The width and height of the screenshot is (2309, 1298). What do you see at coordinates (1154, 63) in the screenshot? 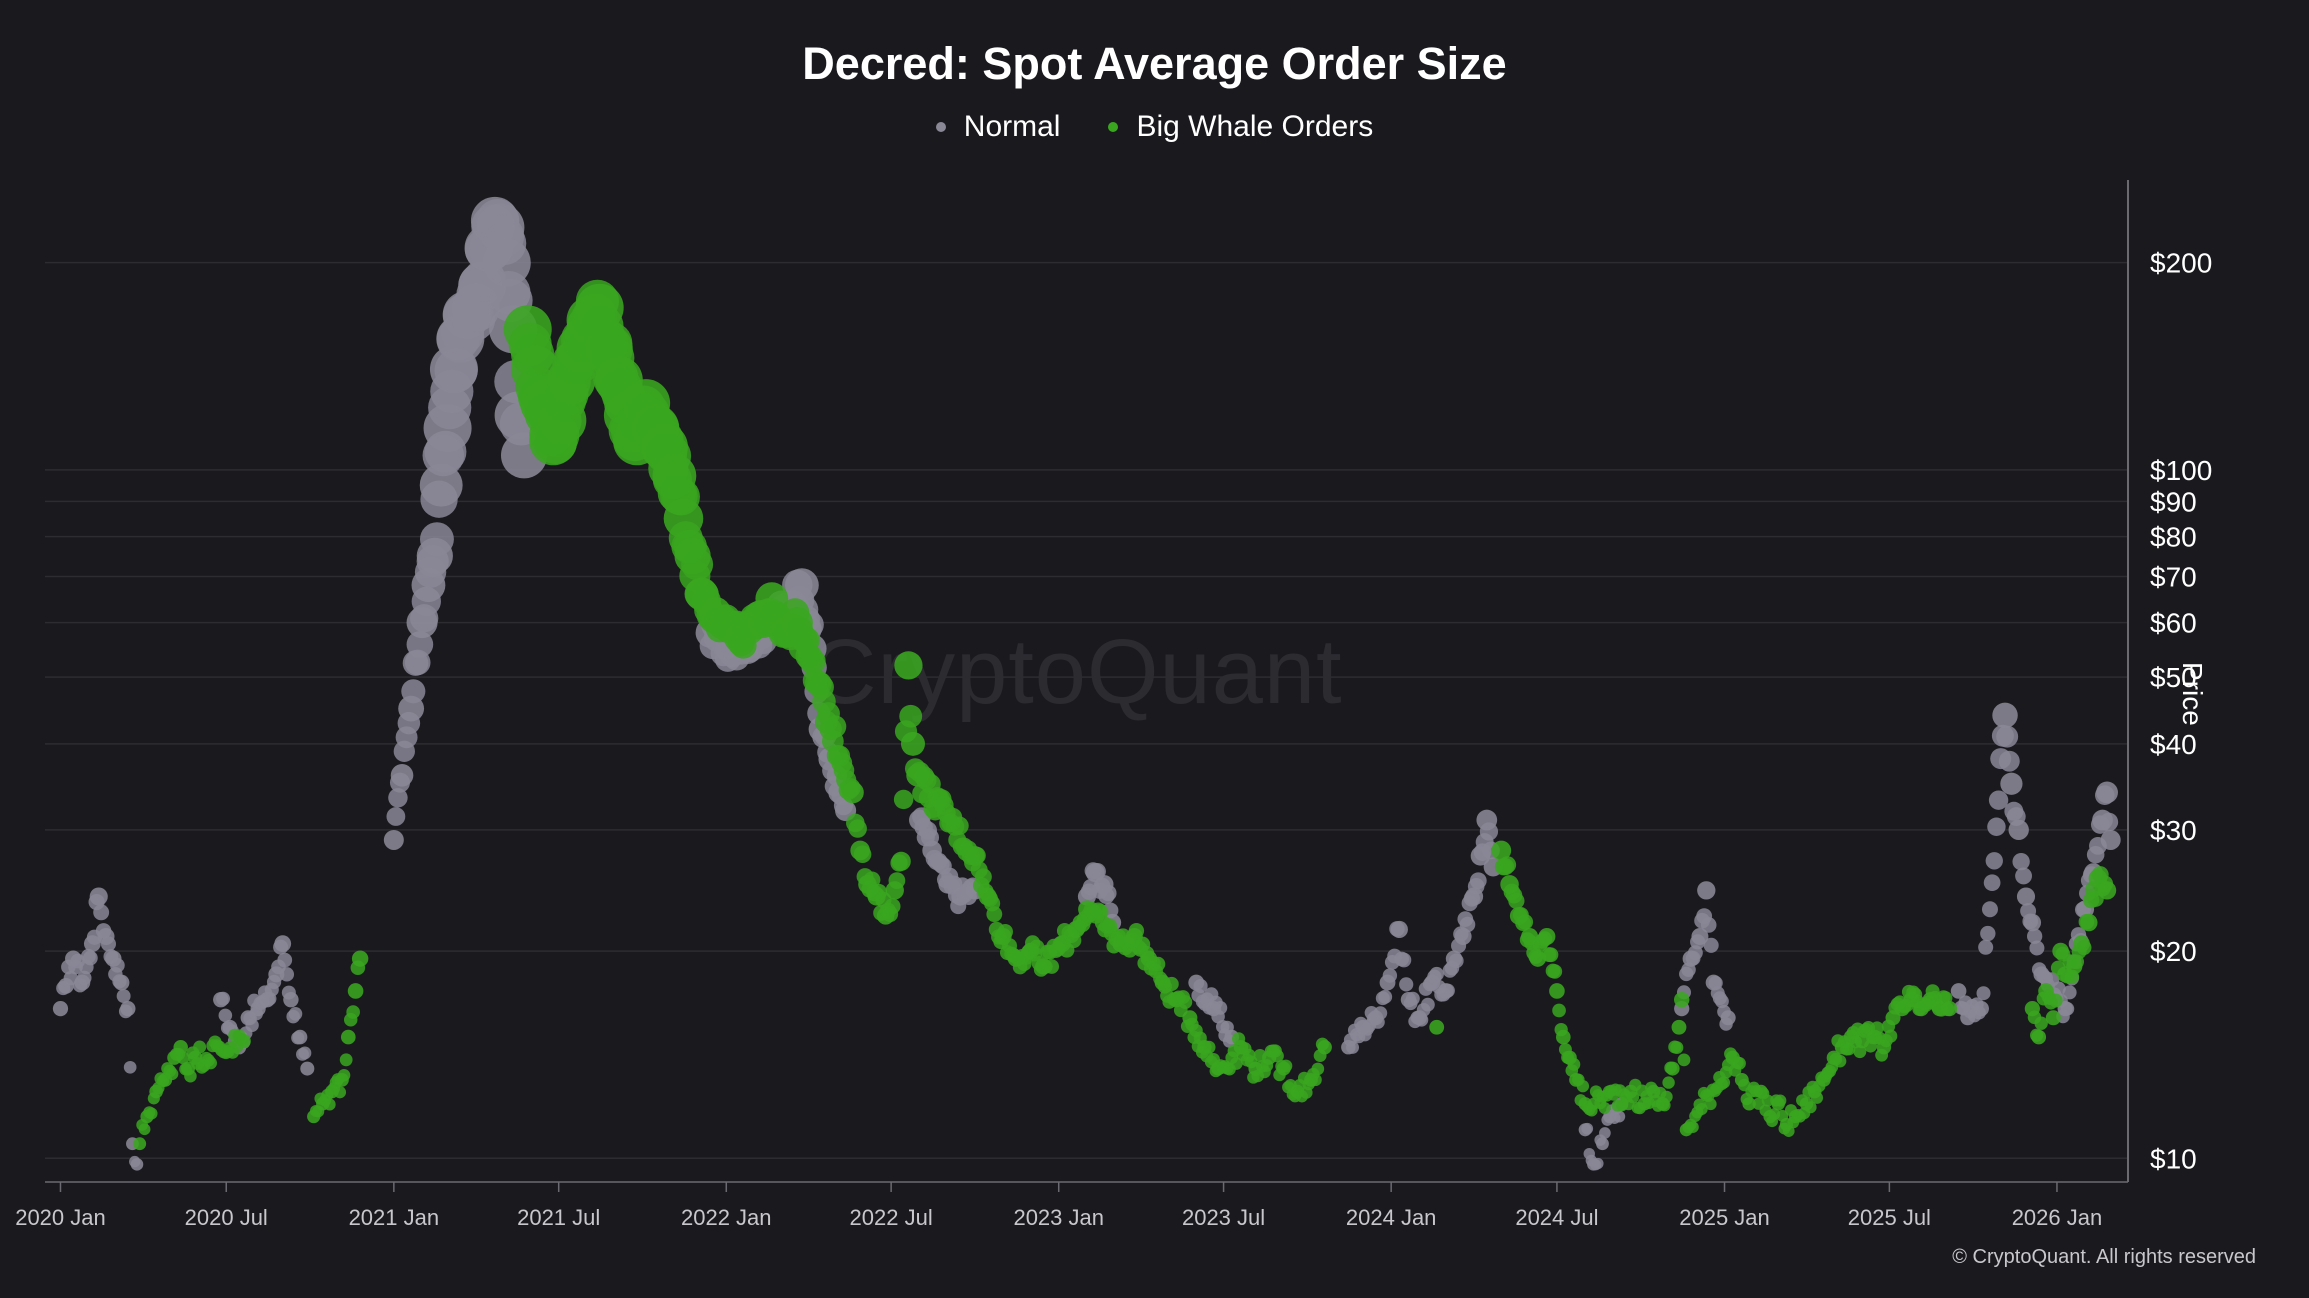
I see `chart-title: Decred: Spot Average Order Size` at bounding box center [1154, 63].